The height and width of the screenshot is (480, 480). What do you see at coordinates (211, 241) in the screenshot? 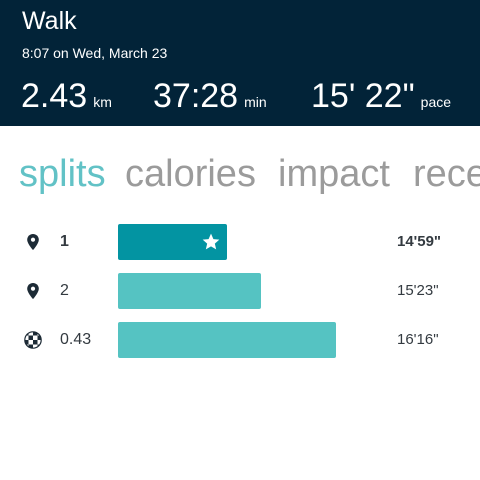
I see `star-icon` at bounding box center [211, 241].